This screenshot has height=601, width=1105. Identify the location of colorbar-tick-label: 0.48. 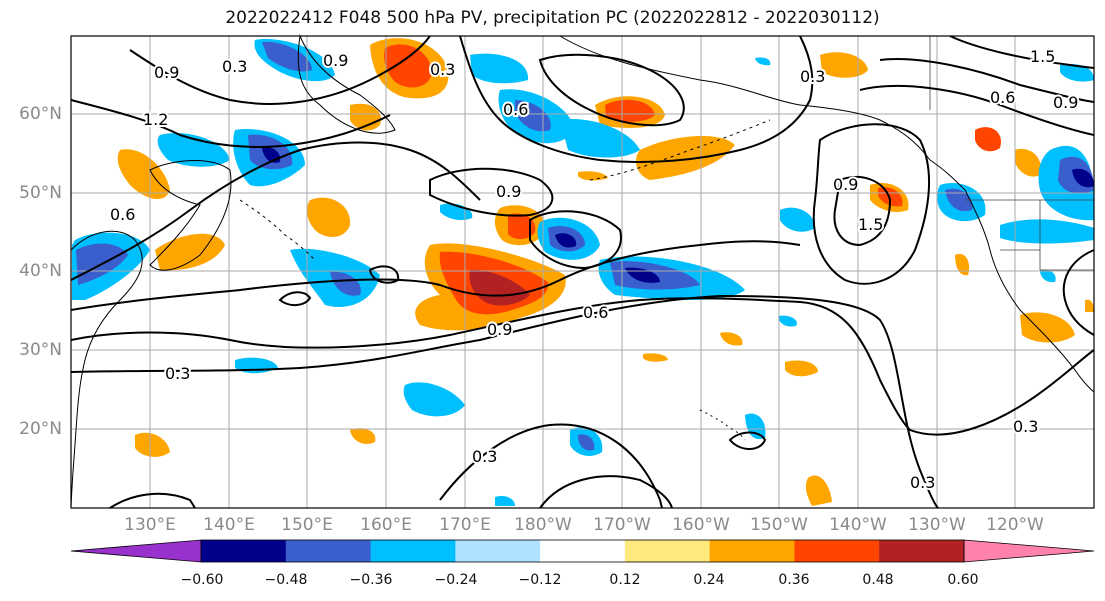
(878, 580).